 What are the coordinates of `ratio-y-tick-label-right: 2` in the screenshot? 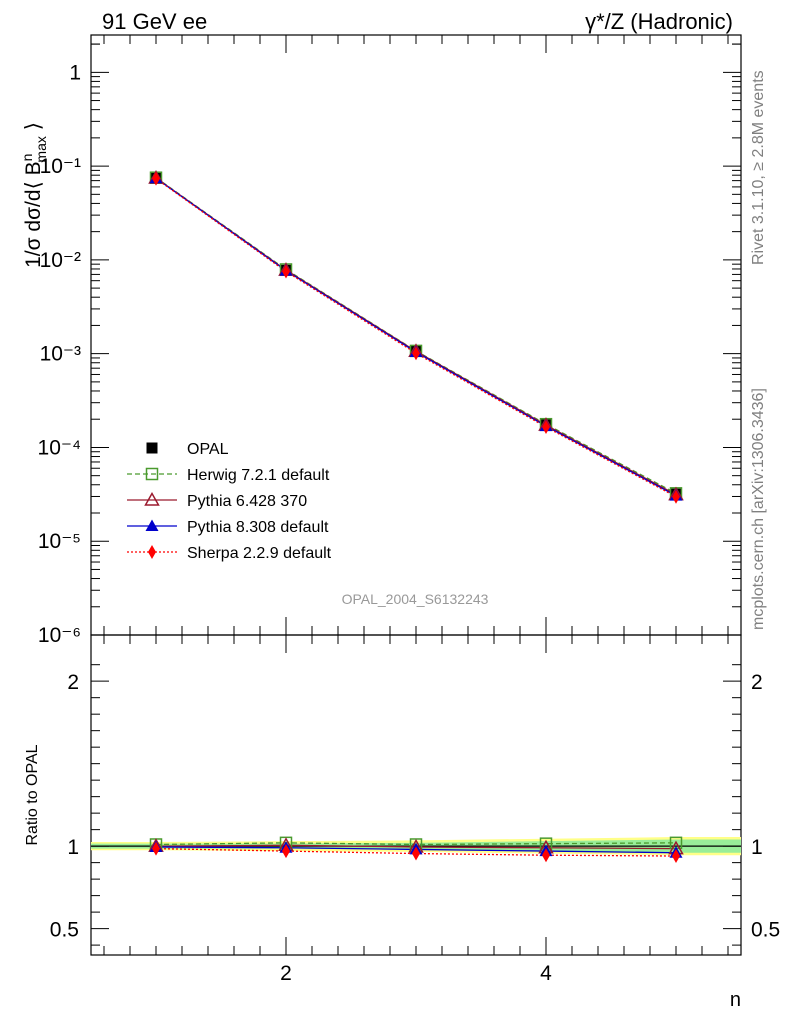 It's located at (757, 682).